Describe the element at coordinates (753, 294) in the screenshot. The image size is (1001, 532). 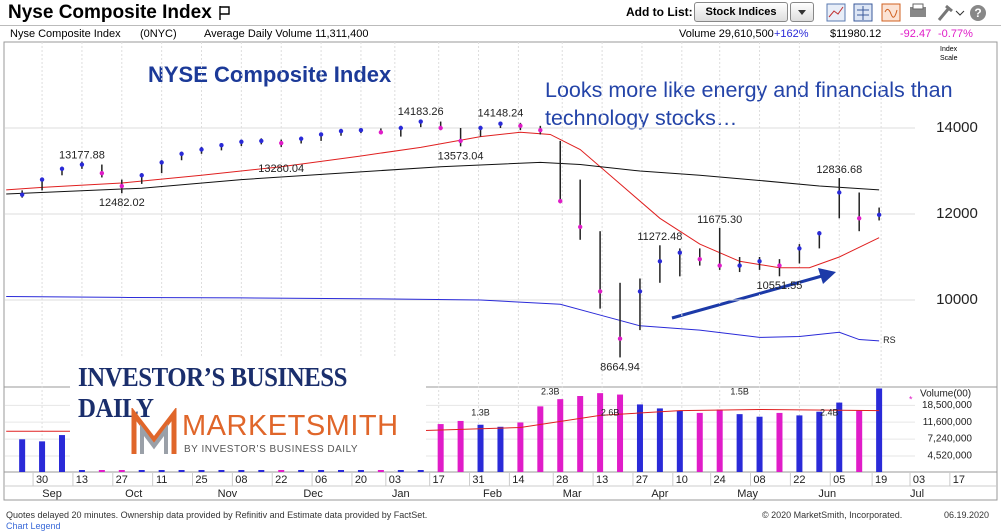
I see `trend-arrow` at that location.